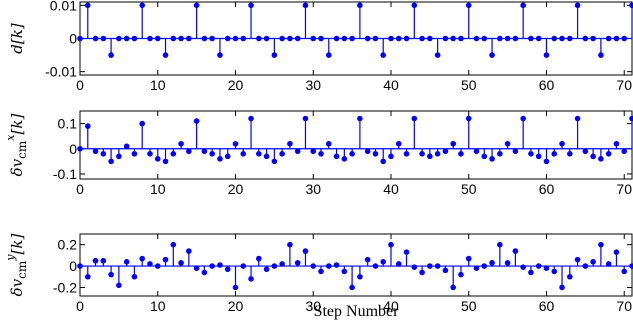 This screenshot has width=633, height=326. Describe the element at coordinates (80, 85) in the screenshot. I see `x-tick-label: 0` at that location.